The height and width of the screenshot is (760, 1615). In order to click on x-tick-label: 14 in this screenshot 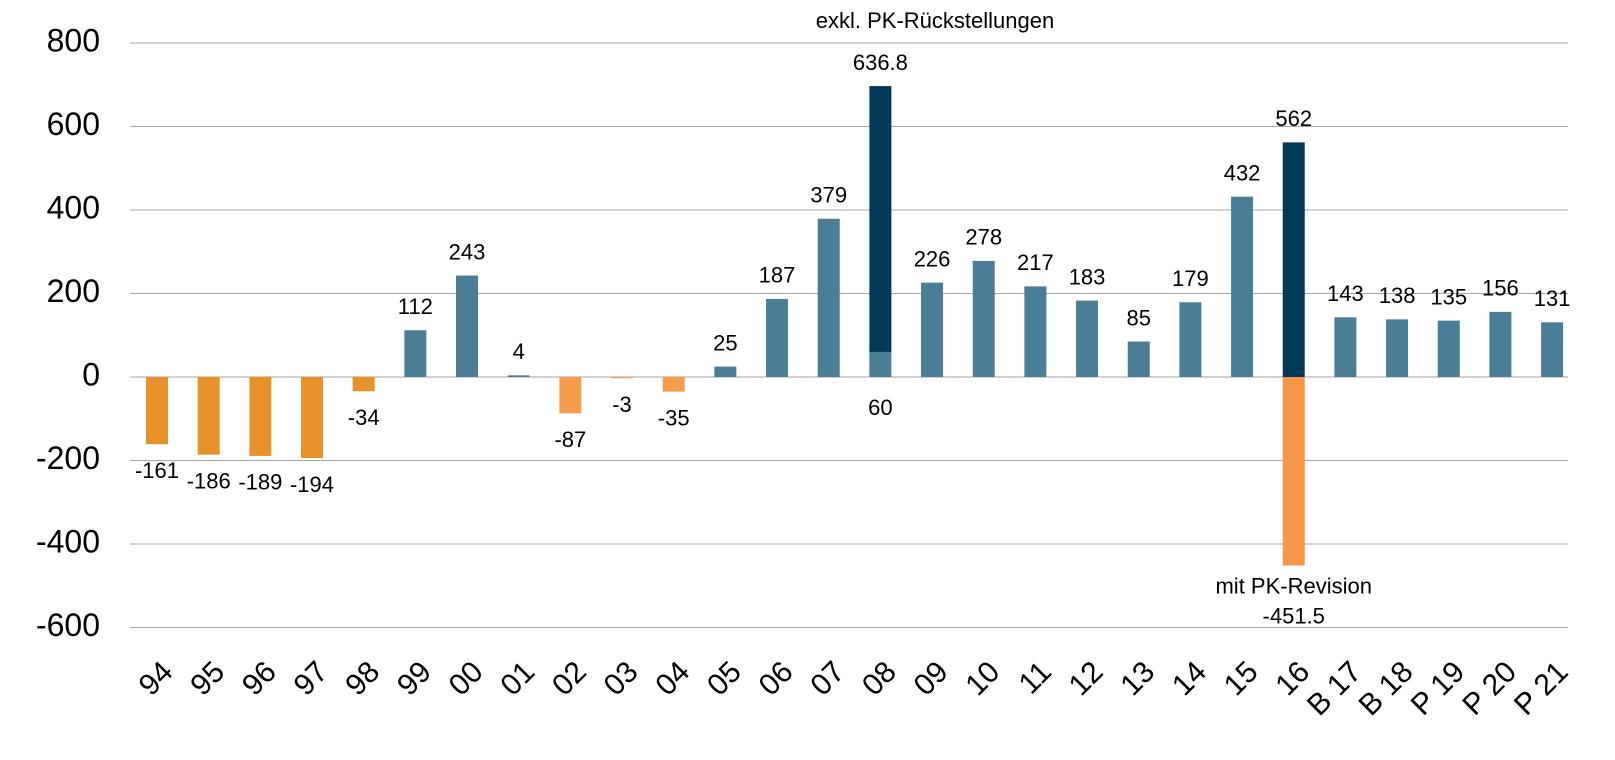, I will do `click(1189, 678)`.